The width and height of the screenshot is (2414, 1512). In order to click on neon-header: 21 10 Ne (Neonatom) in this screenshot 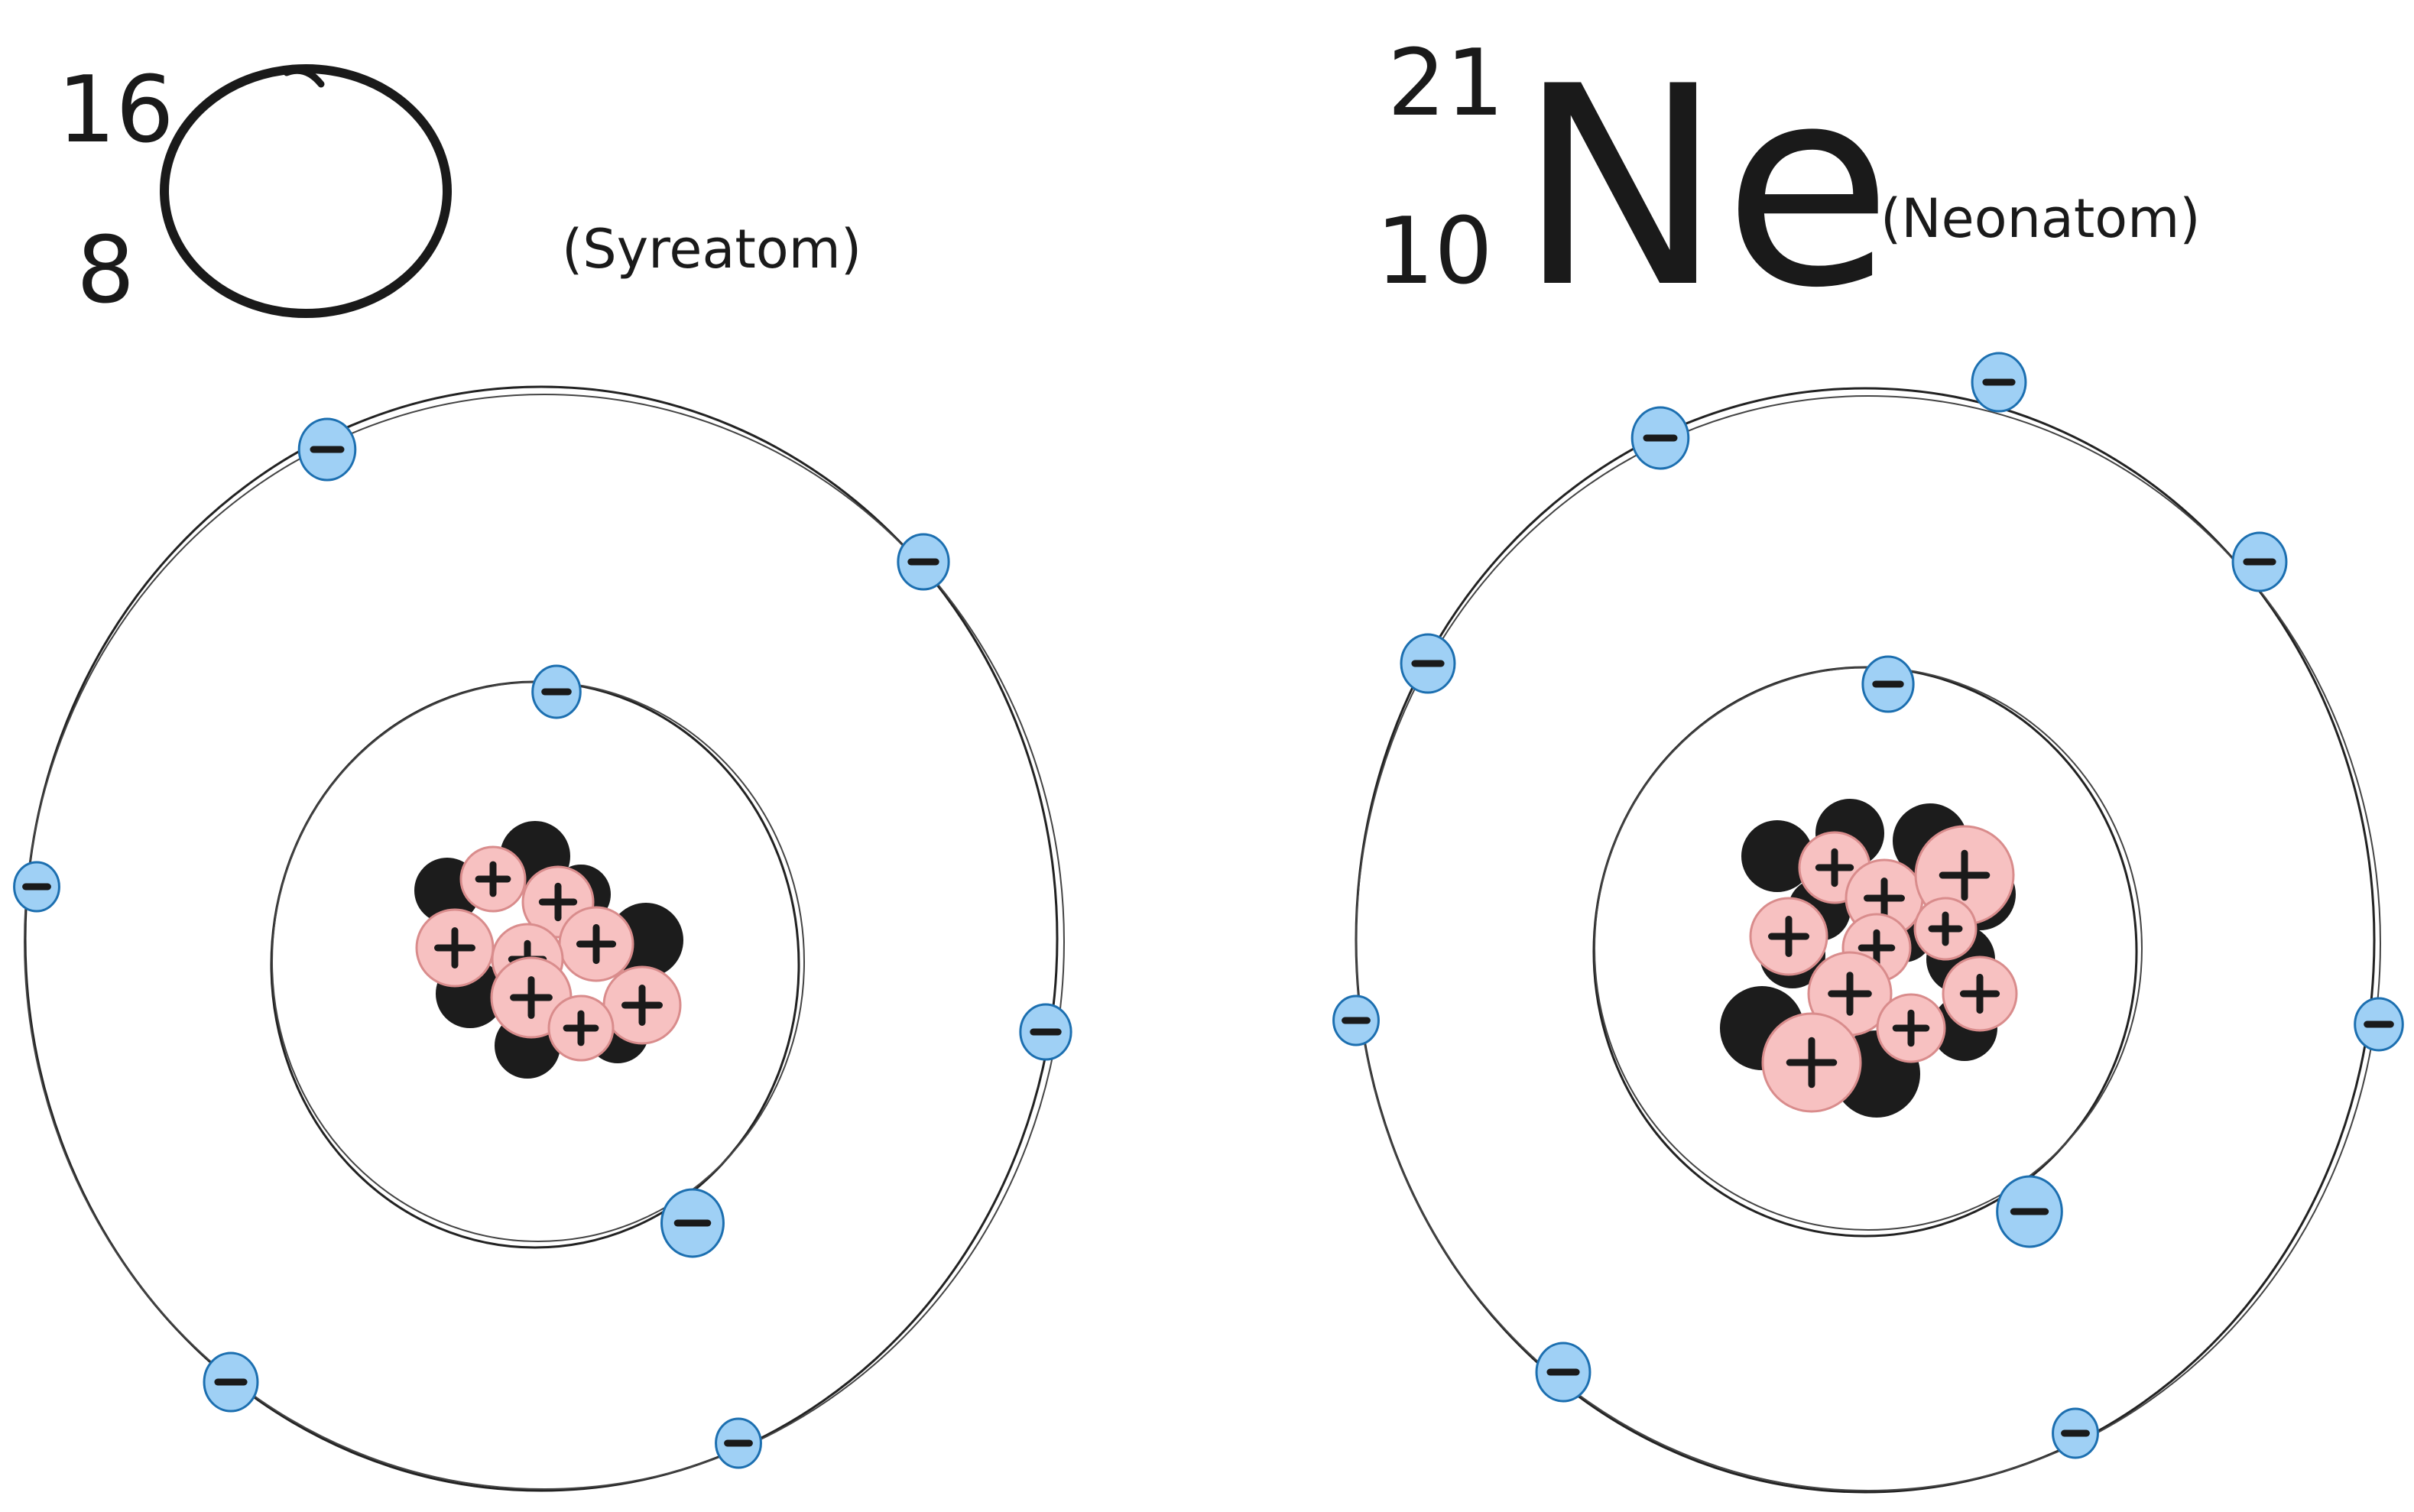, I will do `click(1788, 188)`.